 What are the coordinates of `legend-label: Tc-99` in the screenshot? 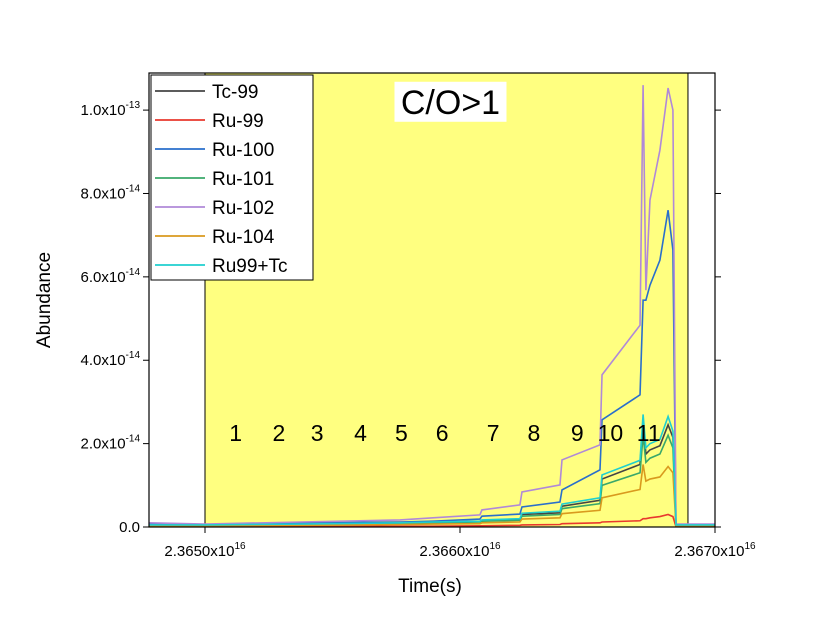 It's located at (235, 92).